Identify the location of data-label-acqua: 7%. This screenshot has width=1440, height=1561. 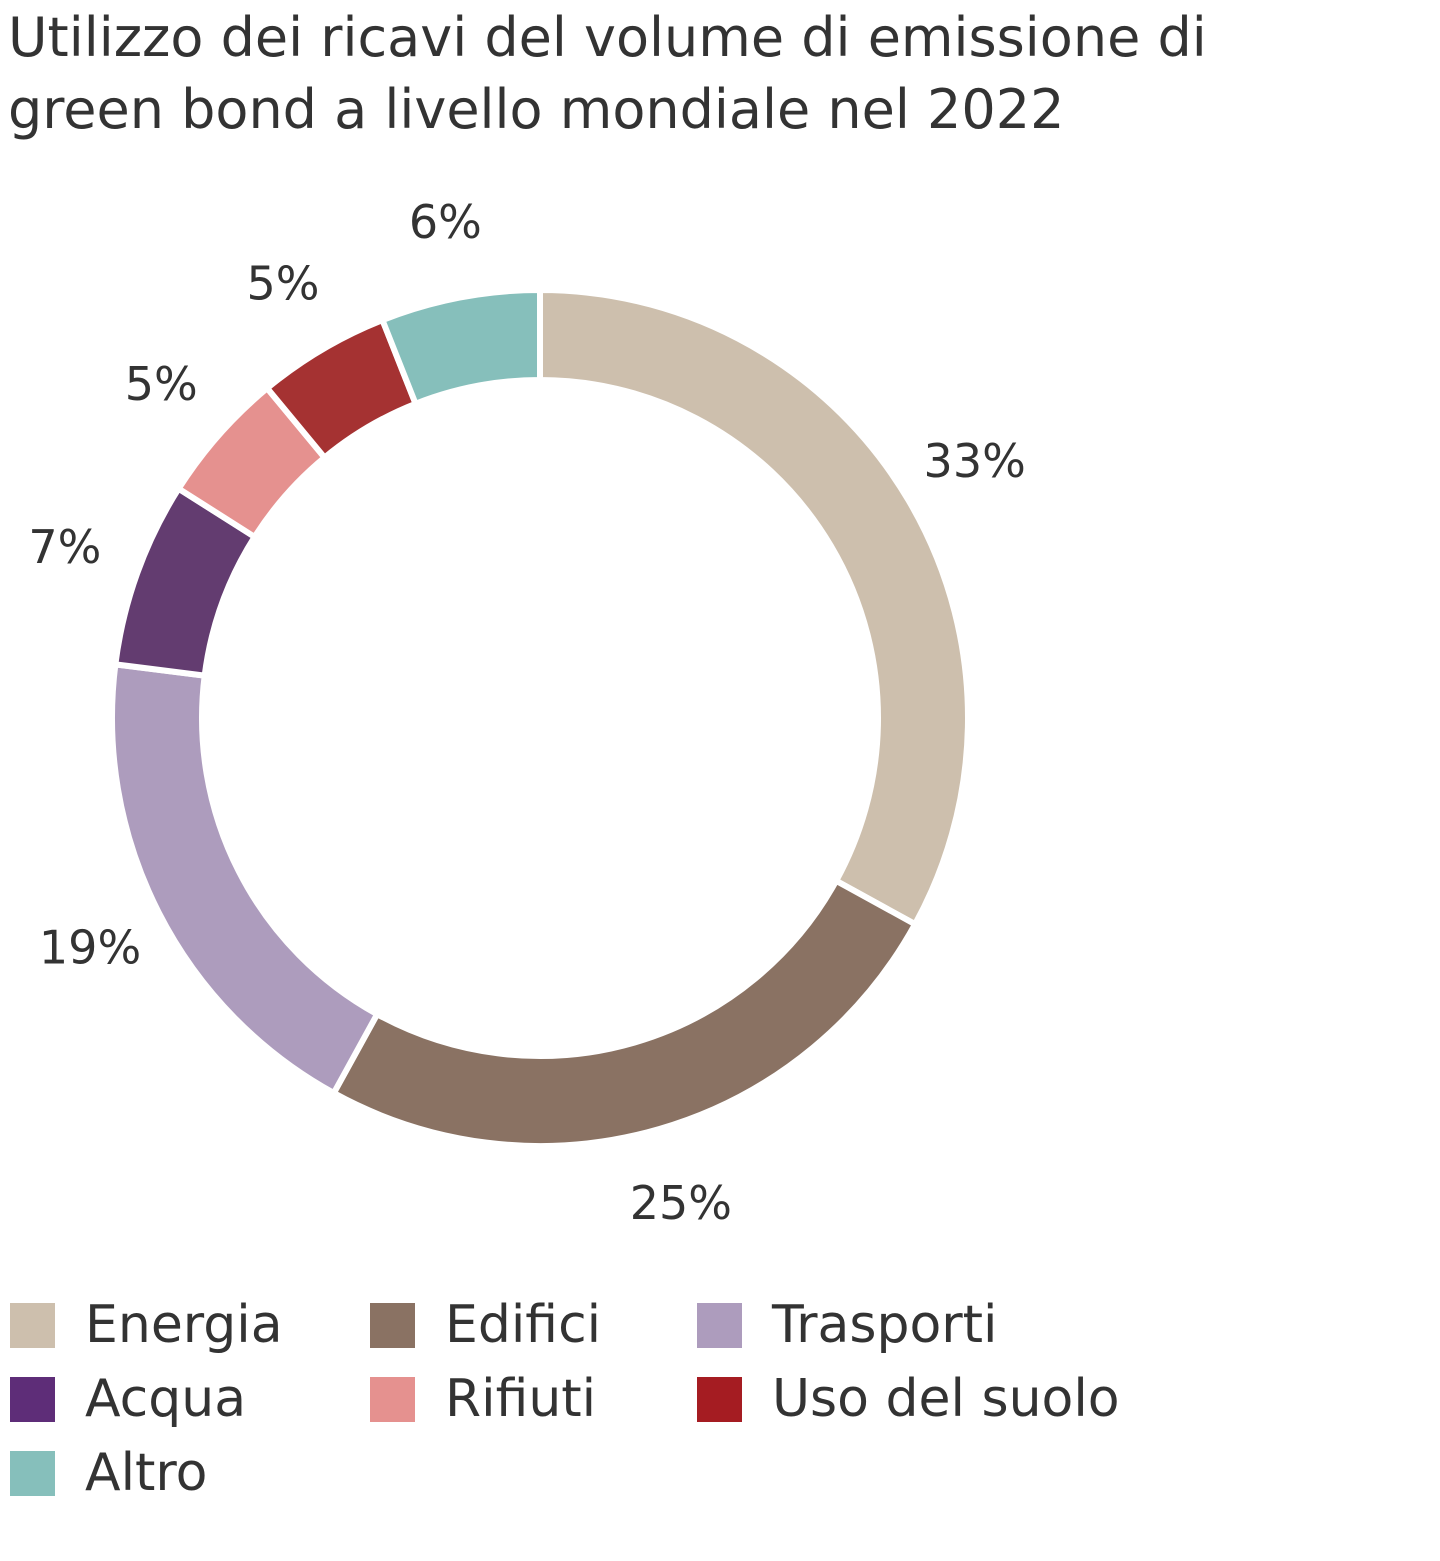
(64, 547).